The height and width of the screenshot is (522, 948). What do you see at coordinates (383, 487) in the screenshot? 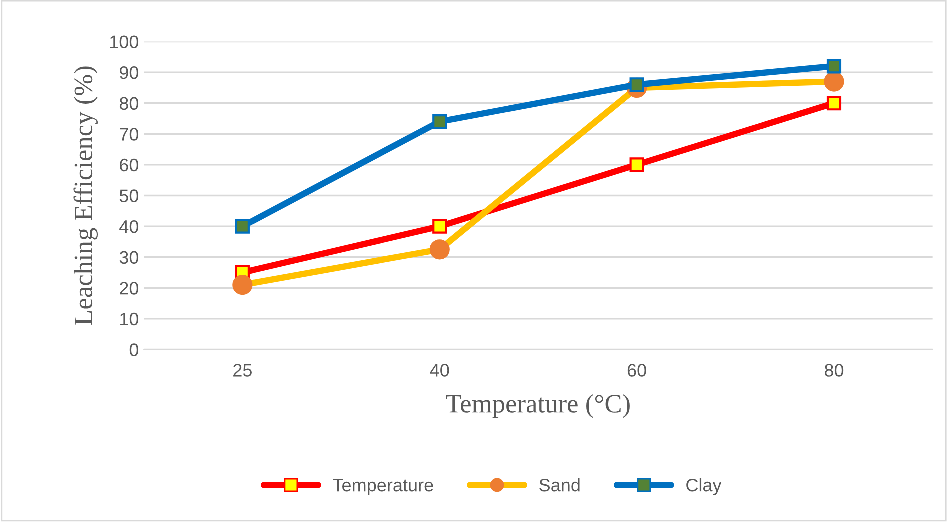
I see `legend-label: Temperature` at bounding box center [383, 487].